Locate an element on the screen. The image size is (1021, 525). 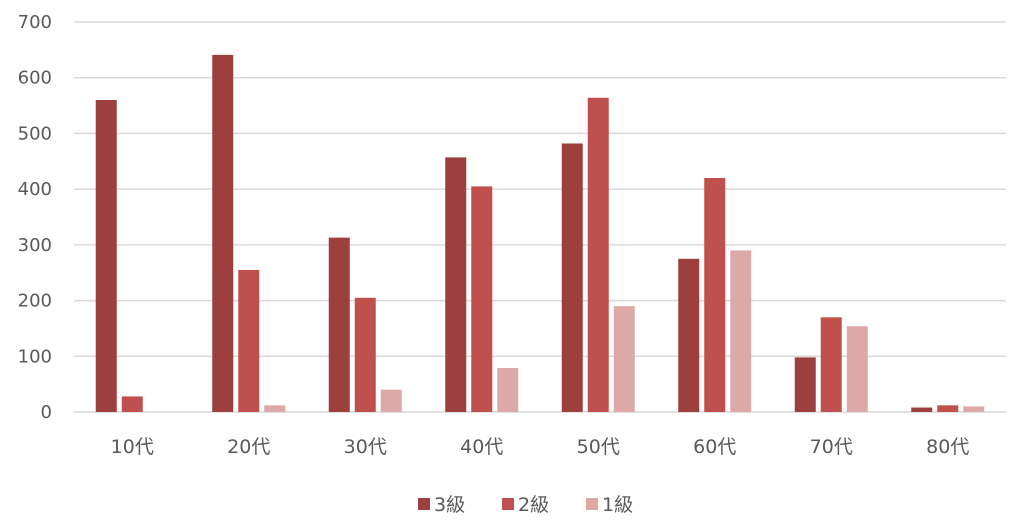
y-tick-label: 600 is located at coordinates (35, 78).